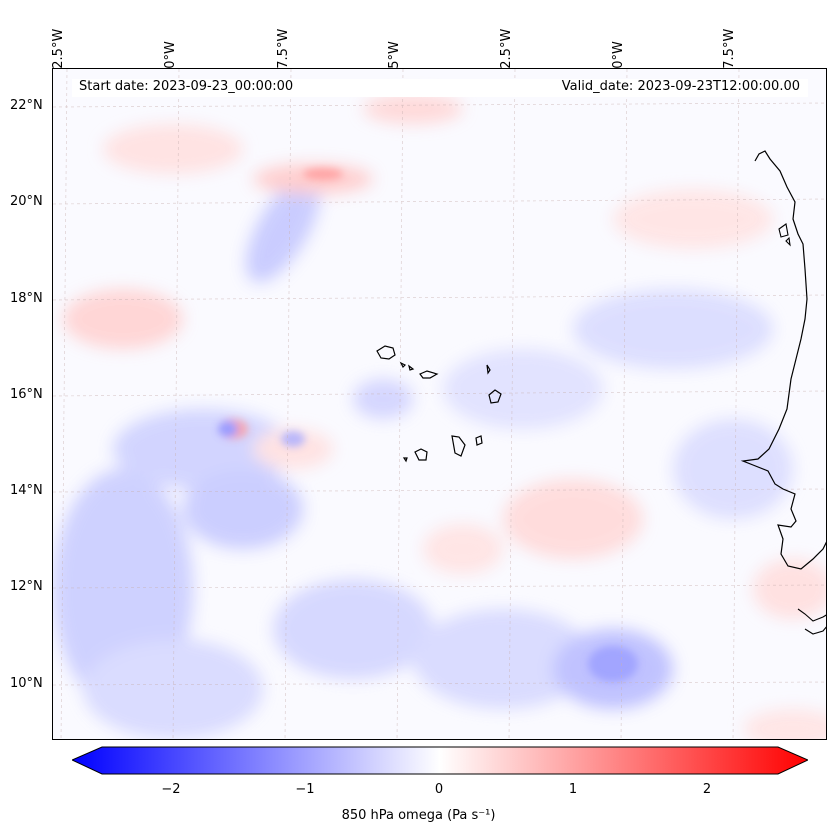 The width and height of the screenshot is (837, 839). What do you see at coordinates (171, 789) in the screenshot?
I see `colorbar-tick-minus-2: −2` at bounding box center [171, 789].